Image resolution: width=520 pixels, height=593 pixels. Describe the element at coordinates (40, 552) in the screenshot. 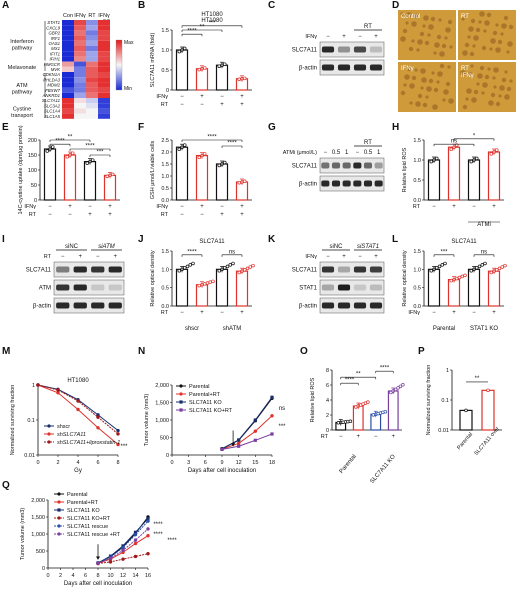

I see `panel-Q-ytick-label: 500` at that location.